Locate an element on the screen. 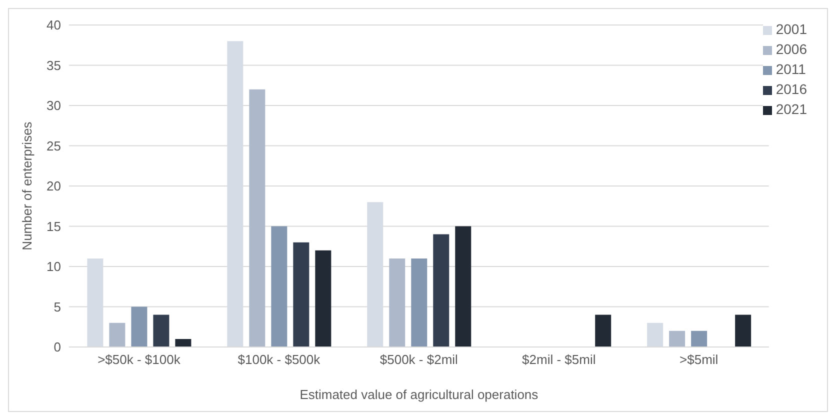 The height and width of the screenshot is (419, 836). legend-label: 2001 is located at coordinates (791, 29).